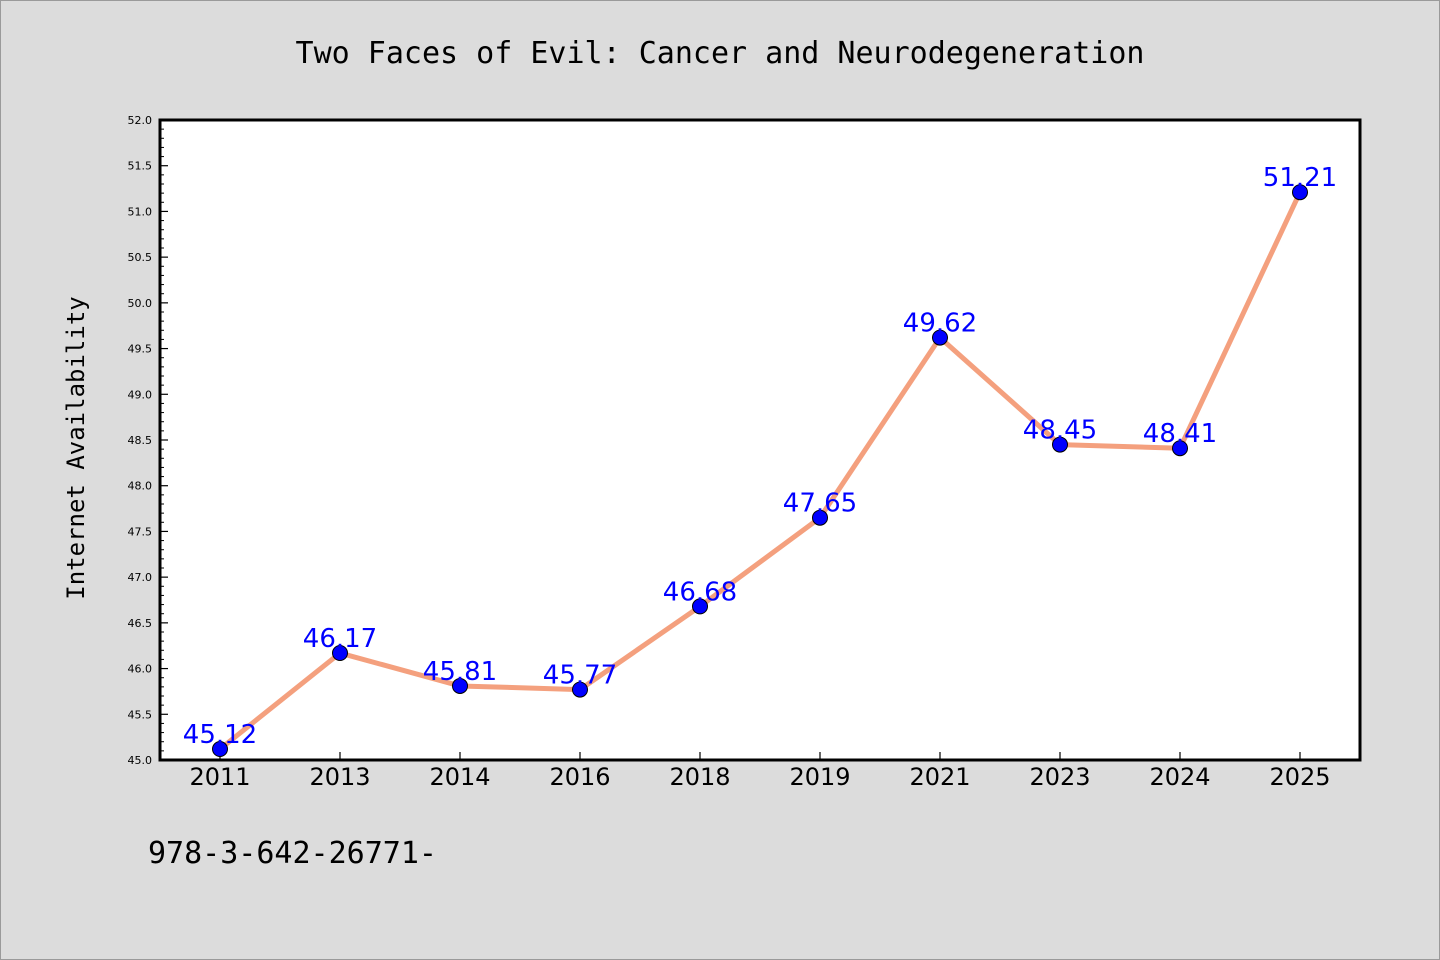 This screenshot has height=960, width=1440. I want to click on y-tick-label: 50.0, so click(140, 303).